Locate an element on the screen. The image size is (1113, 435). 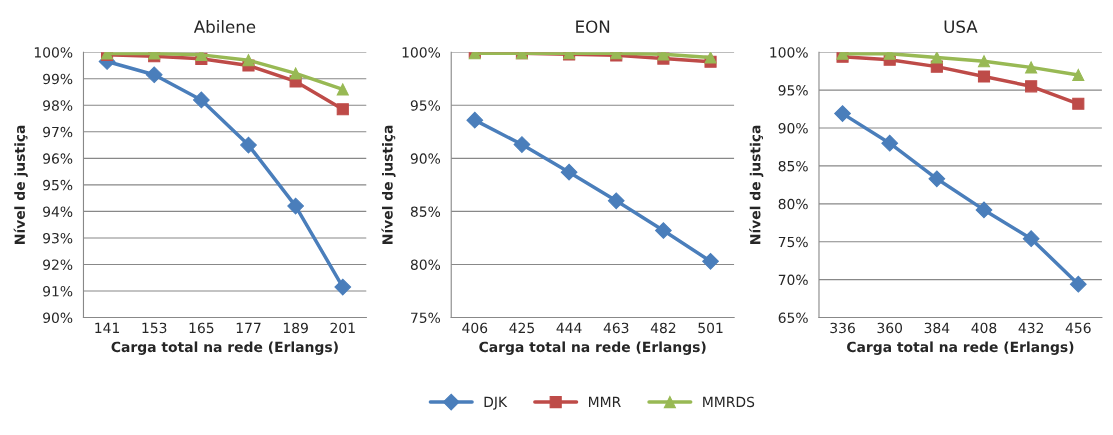
y-tick-label: 70% is located at coordinates (793, 280).